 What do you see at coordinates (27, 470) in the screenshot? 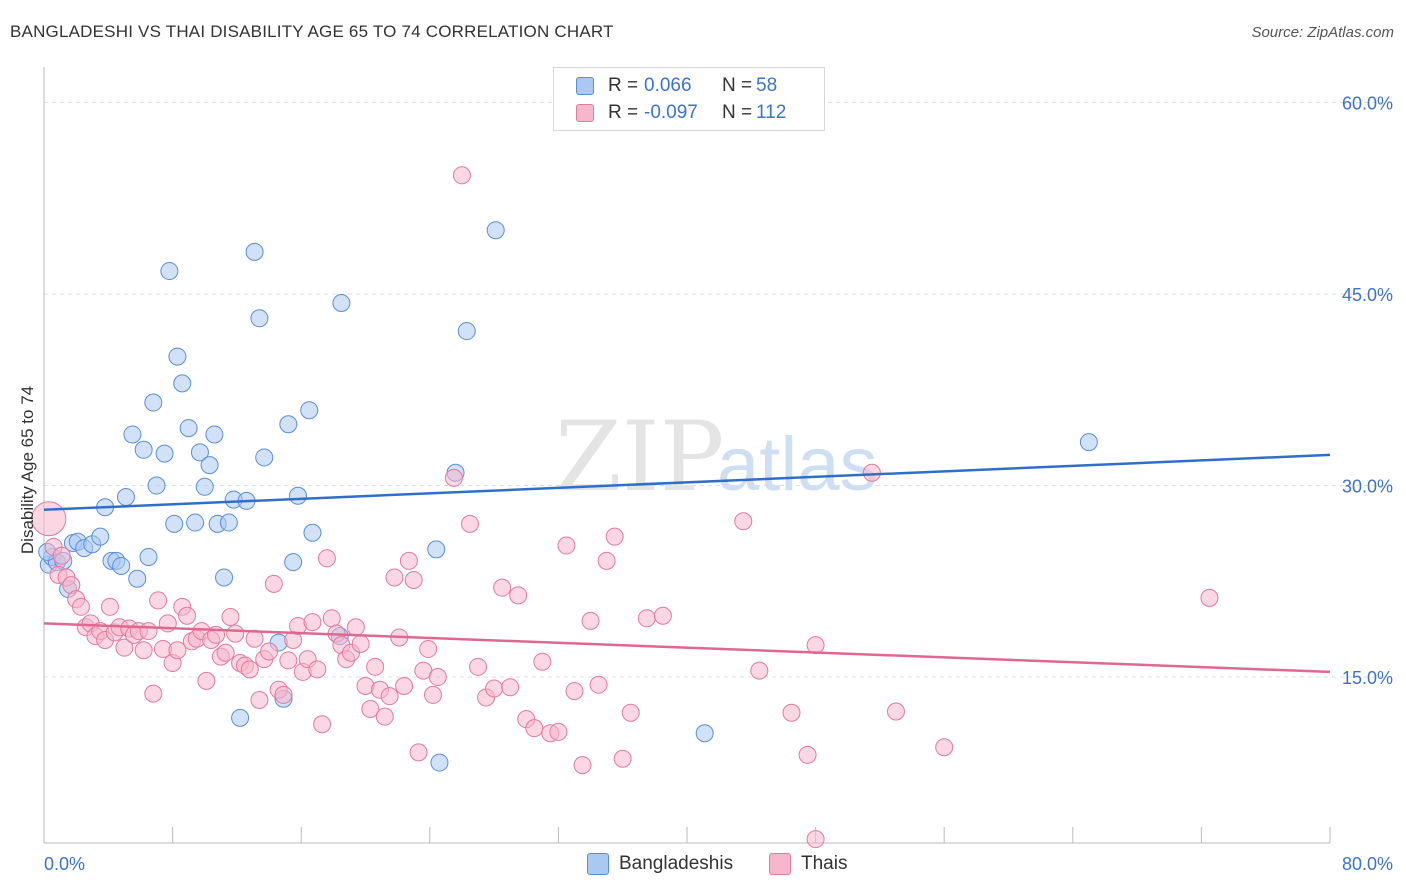
I see `y-axis-label: Disability Age 65 to 74` at bounding box center [27, 470].